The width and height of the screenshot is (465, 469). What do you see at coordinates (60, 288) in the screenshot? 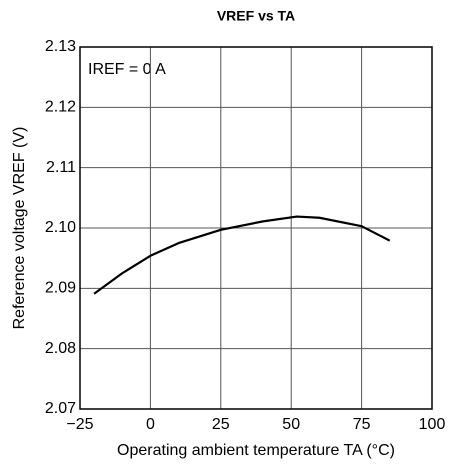
I see `y-tick-label: 2.09` at bounding box center [60, 288].